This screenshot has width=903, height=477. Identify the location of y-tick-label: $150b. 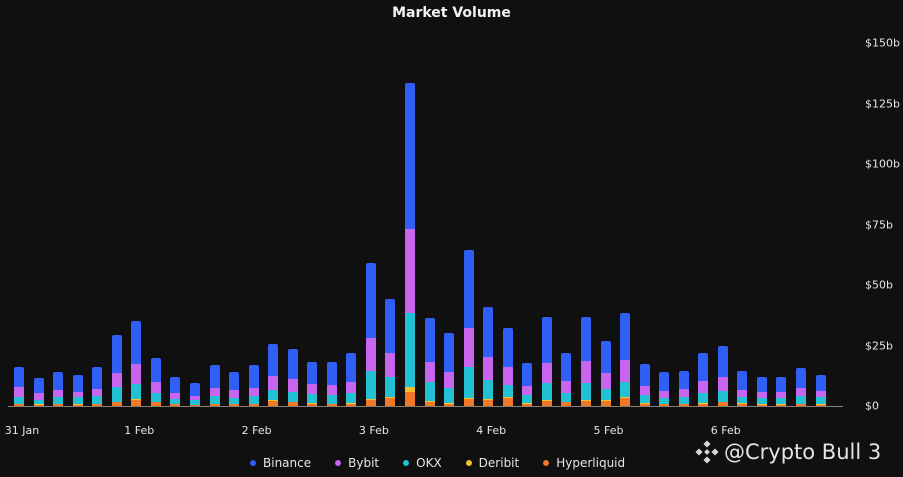
(882, 43).